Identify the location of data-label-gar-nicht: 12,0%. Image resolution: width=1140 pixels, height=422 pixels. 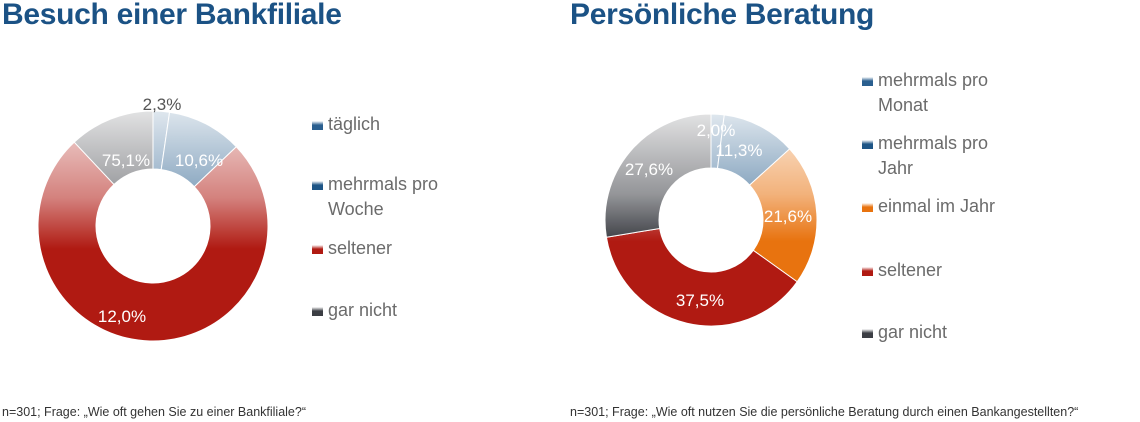
(122, 316).